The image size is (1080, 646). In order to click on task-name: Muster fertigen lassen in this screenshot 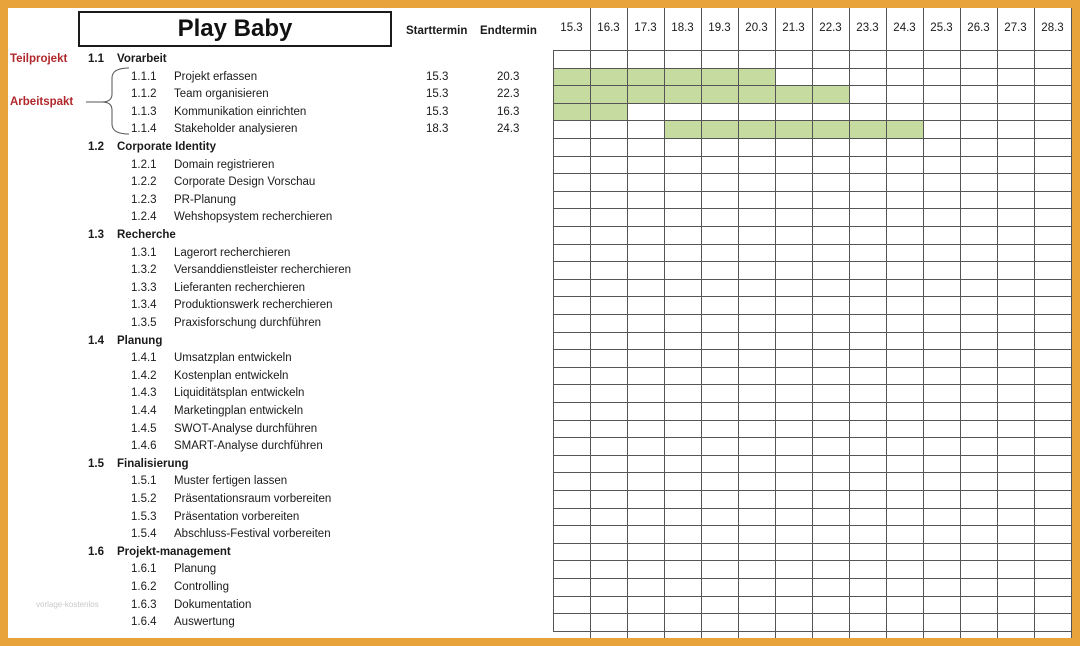, I will do `click(231, 481)`.